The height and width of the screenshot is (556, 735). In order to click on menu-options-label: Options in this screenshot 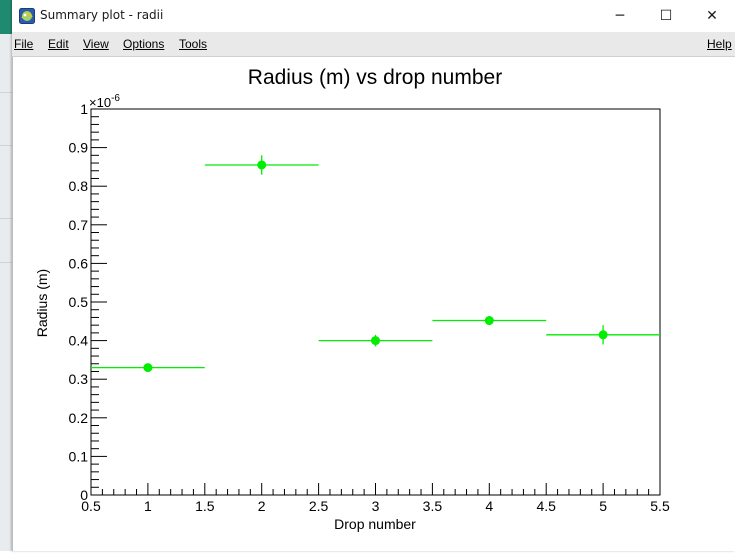, I will do `click(144, 44)`.